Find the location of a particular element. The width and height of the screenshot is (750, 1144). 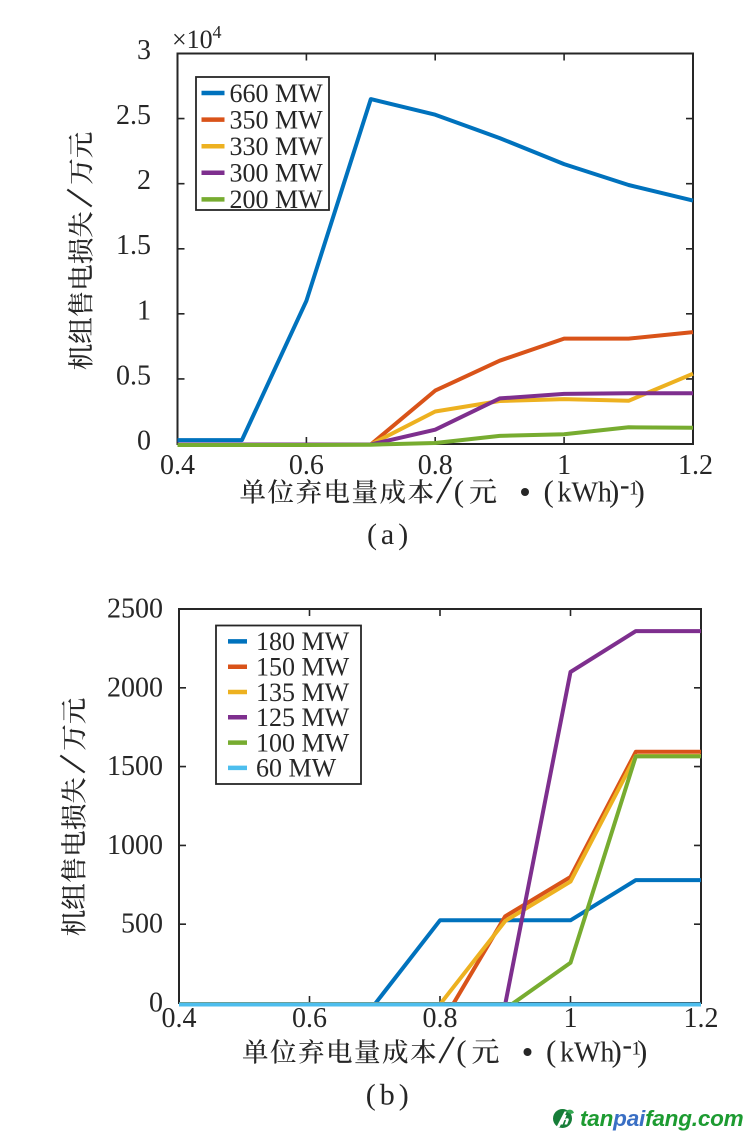

svg-text: 0.5 is located at coordinates (133, 375).